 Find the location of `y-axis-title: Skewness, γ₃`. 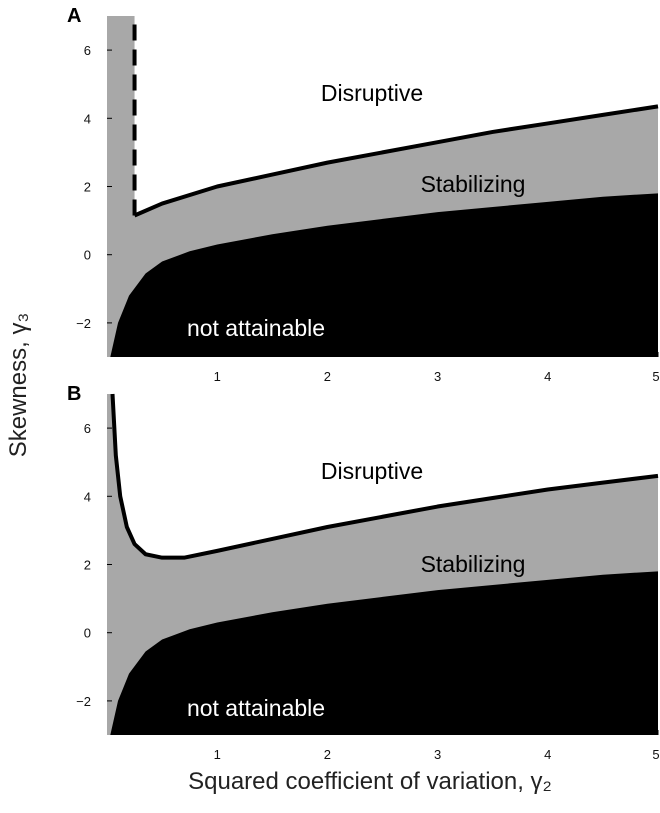

y-axis-title: Skewness, γ₃ is located at coordinates (18, 385).